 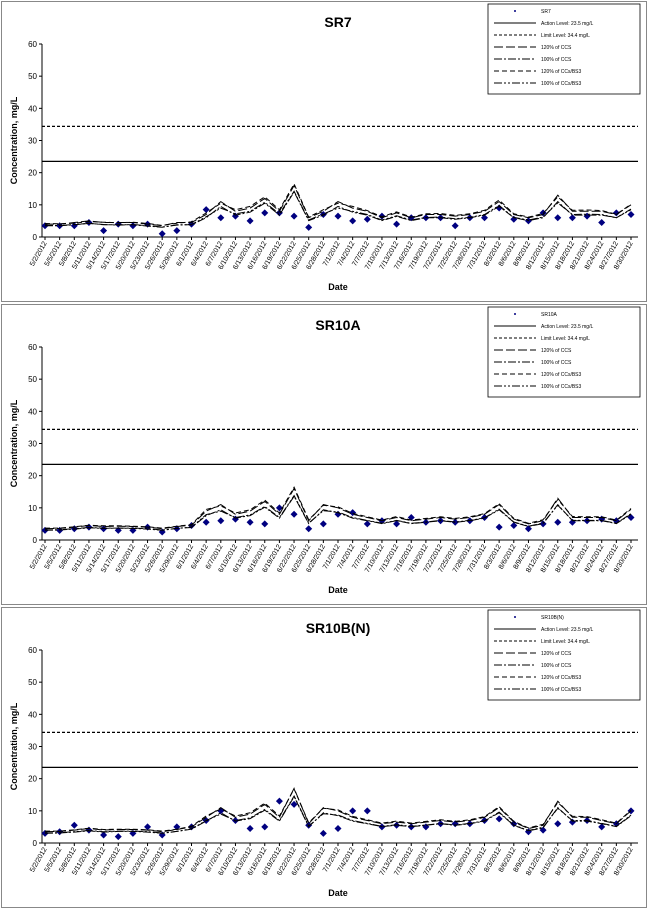 What do you see at coordinates (338, 628) in the screenshot?
I see `chart-title: SR10B(N)` at bounding box center [338, 628].